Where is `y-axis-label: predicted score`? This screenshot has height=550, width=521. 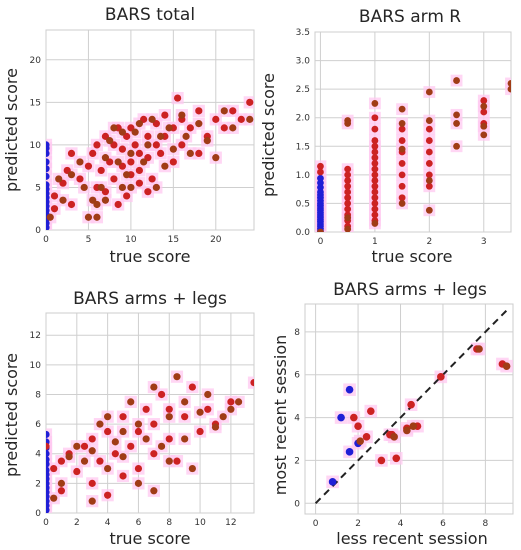
y-axis-label: predicted score is located at coordinates (268, 135).